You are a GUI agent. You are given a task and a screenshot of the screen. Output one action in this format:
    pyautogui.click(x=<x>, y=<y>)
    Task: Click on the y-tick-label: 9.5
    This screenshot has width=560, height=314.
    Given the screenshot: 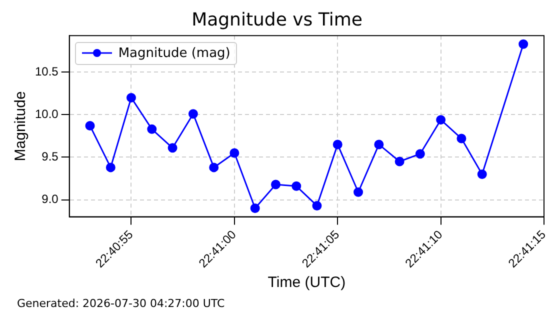 What is the action you would take?
    pyautogui.click(x=50, y=157)
    